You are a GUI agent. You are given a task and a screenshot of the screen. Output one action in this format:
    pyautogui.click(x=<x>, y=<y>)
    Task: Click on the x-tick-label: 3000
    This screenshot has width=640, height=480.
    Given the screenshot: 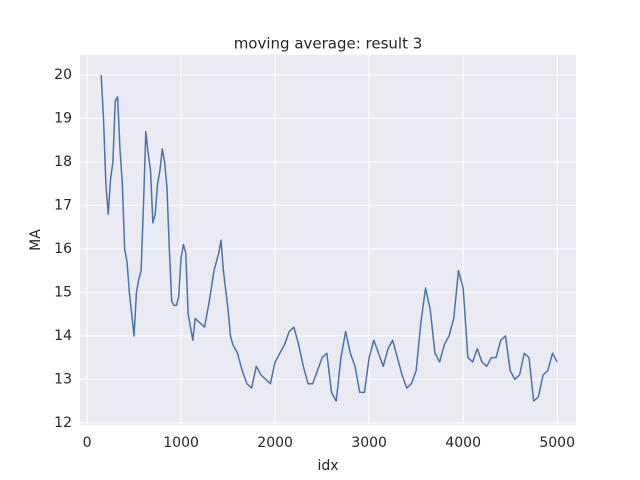 What is the action you would take?
    pyautogui.click(x=369, y=443)
    